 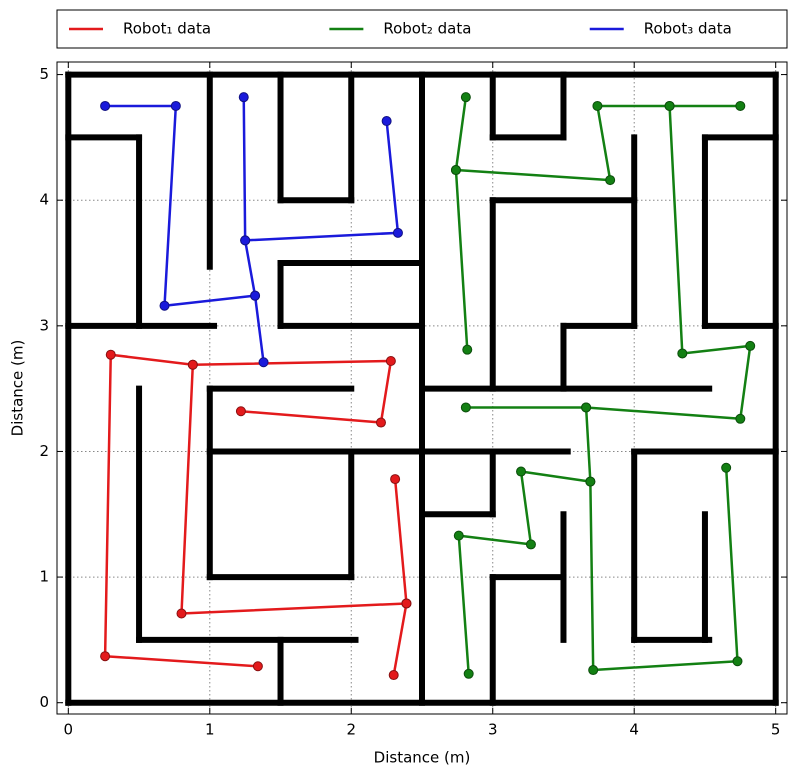 I want to click on y-tick-label: 2, so click(x=44, y=451).